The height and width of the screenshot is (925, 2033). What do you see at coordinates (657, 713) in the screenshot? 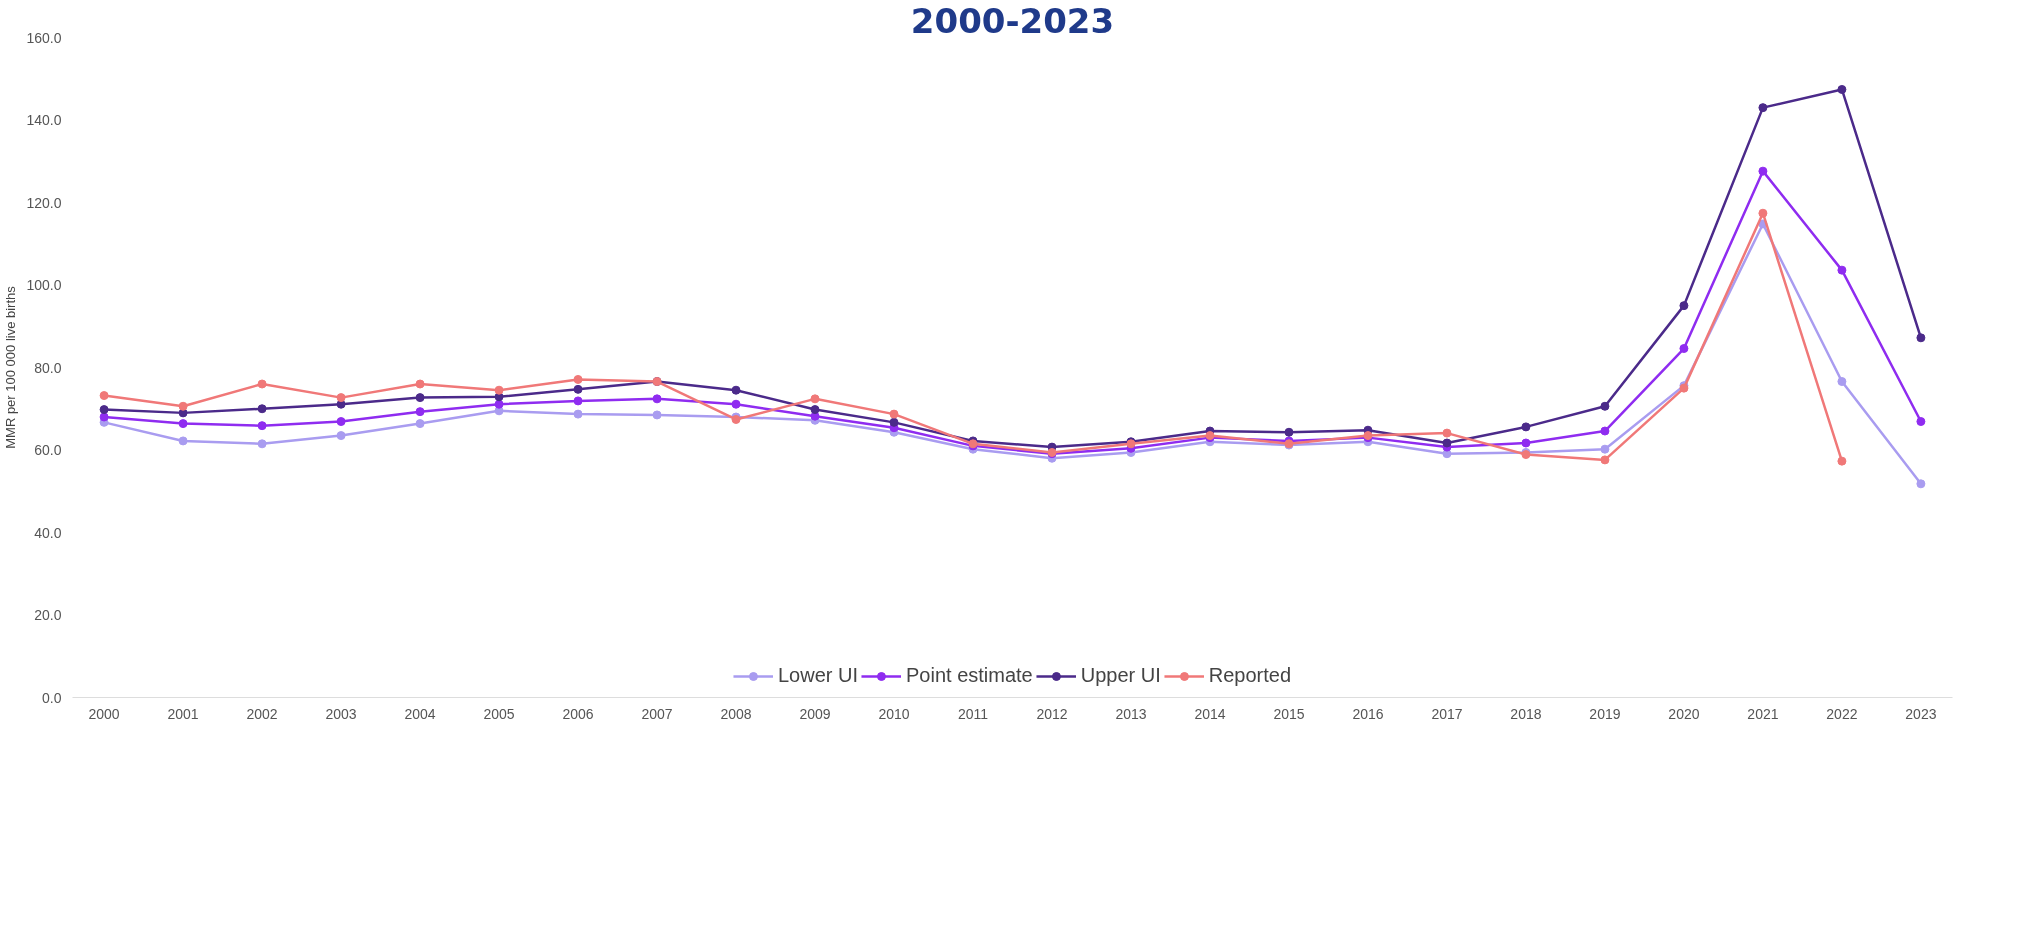
I see `x-tick-label: 2007` at bounding box center [657, 713].